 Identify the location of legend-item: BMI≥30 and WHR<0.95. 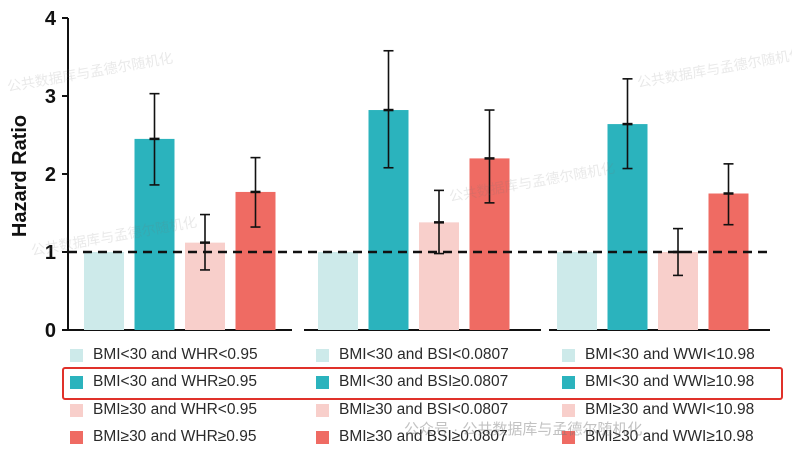
(163, 410).